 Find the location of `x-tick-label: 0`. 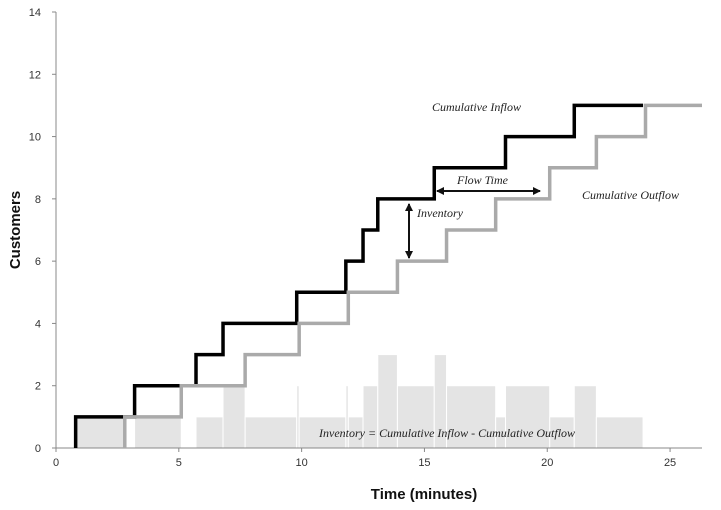

x-tick-label: 0 is located at coordinates (56, 463).